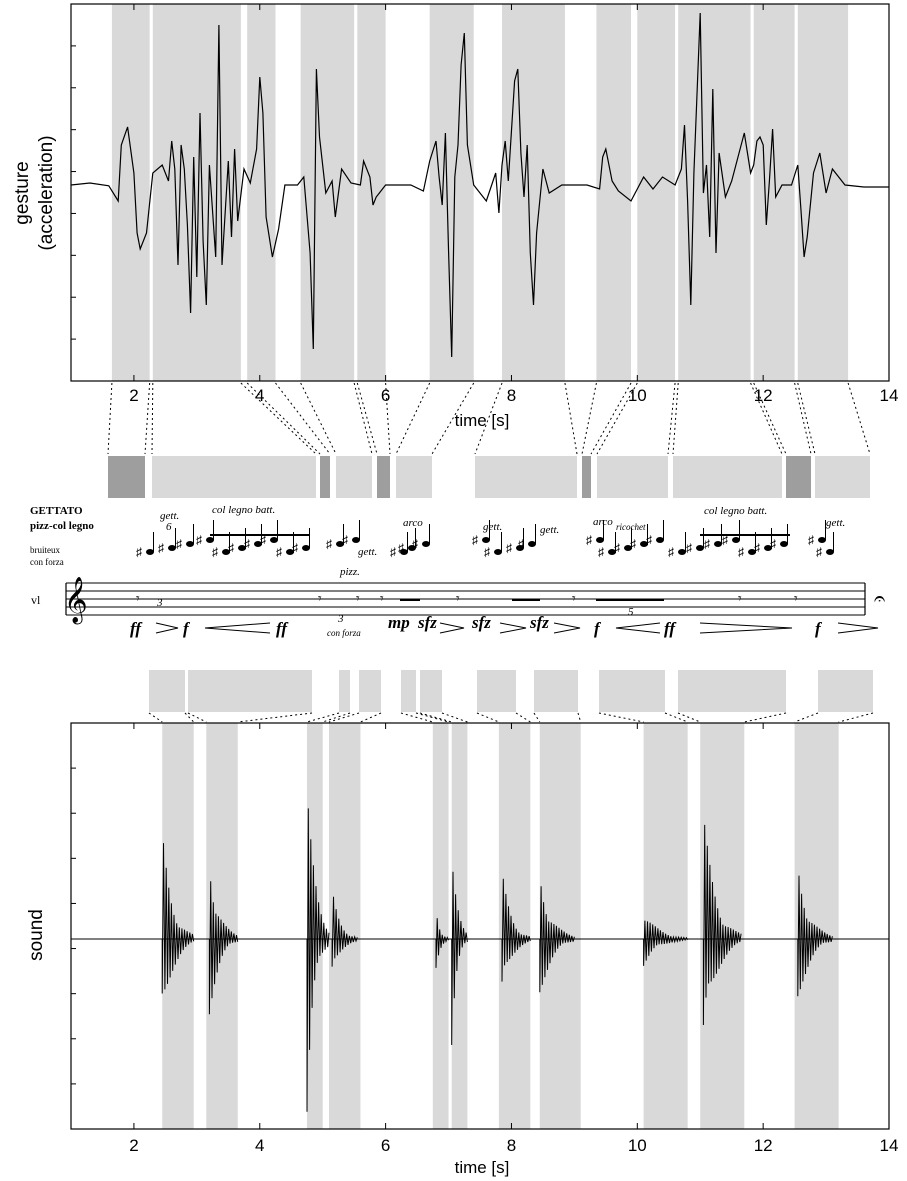 The width and height of the screenshot is (907, 1181). What do you see at coordinates (889, 1145) in the screenshot?
I see `sound-x-tick-label: 14` at bounding box center [889, 1145].